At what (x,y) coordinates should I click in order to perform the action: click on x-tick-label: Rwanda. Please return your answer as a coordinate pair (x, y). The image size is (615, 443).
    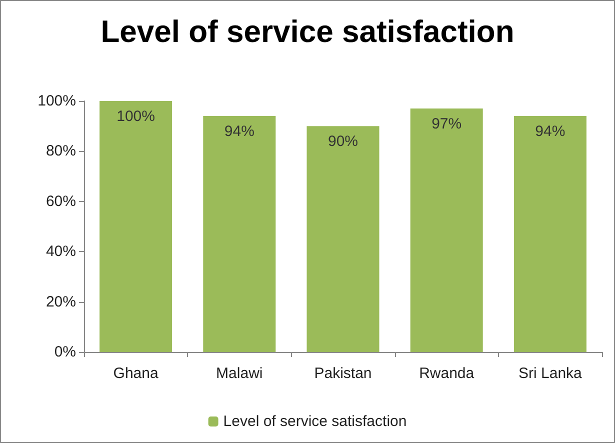
    Looking at the image, I should click on (447, 373).